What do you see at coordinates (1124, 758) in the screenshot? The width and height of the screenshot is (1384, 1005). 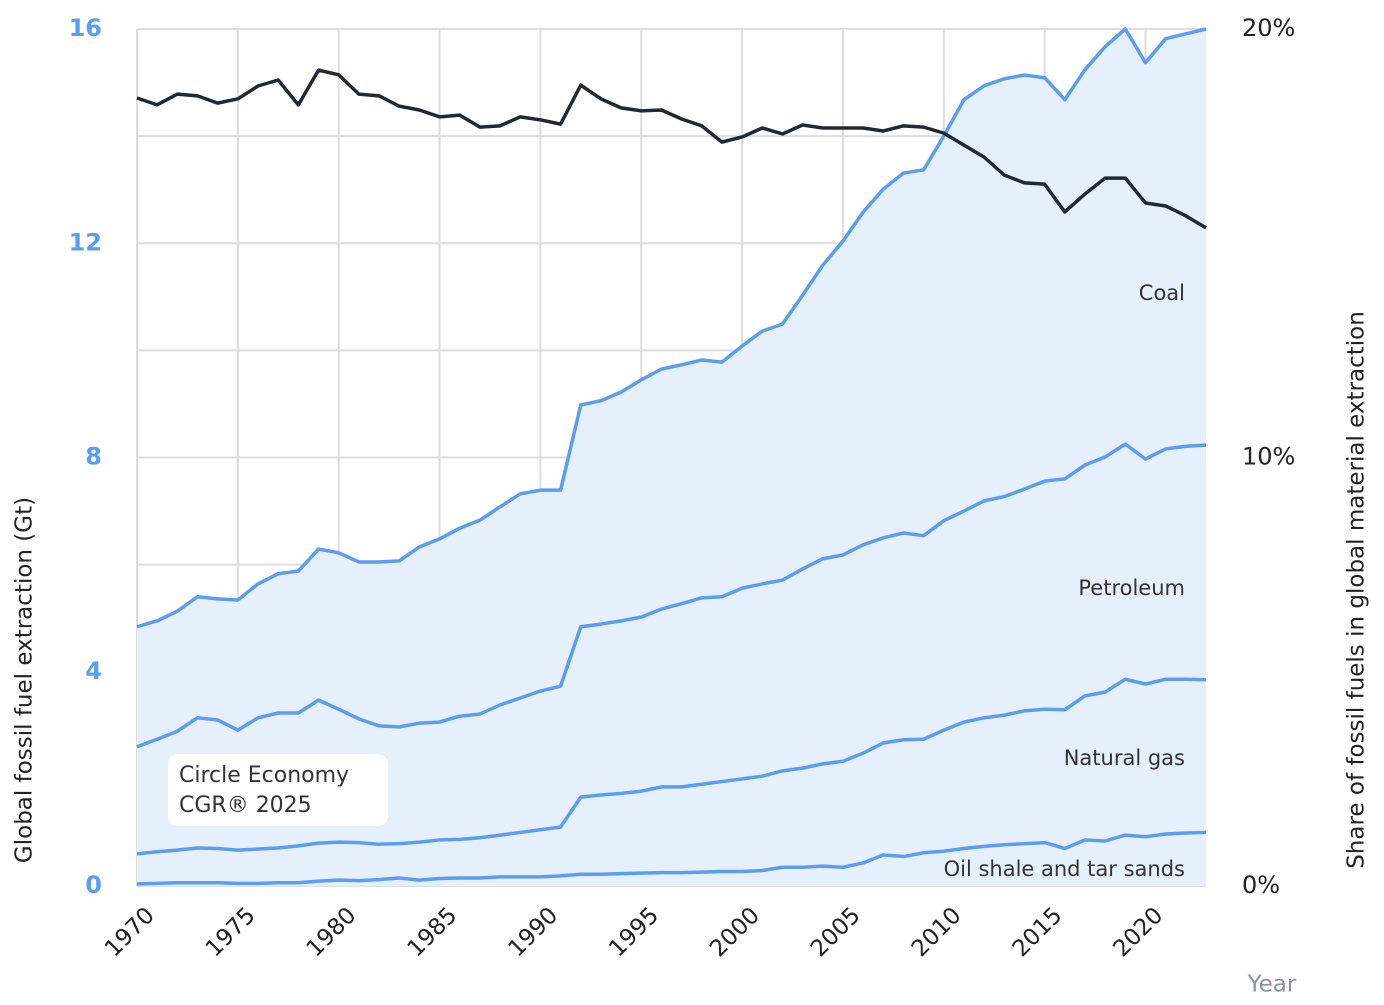 I see `series-label: Natural gas` at bounding box center [1124, 758].